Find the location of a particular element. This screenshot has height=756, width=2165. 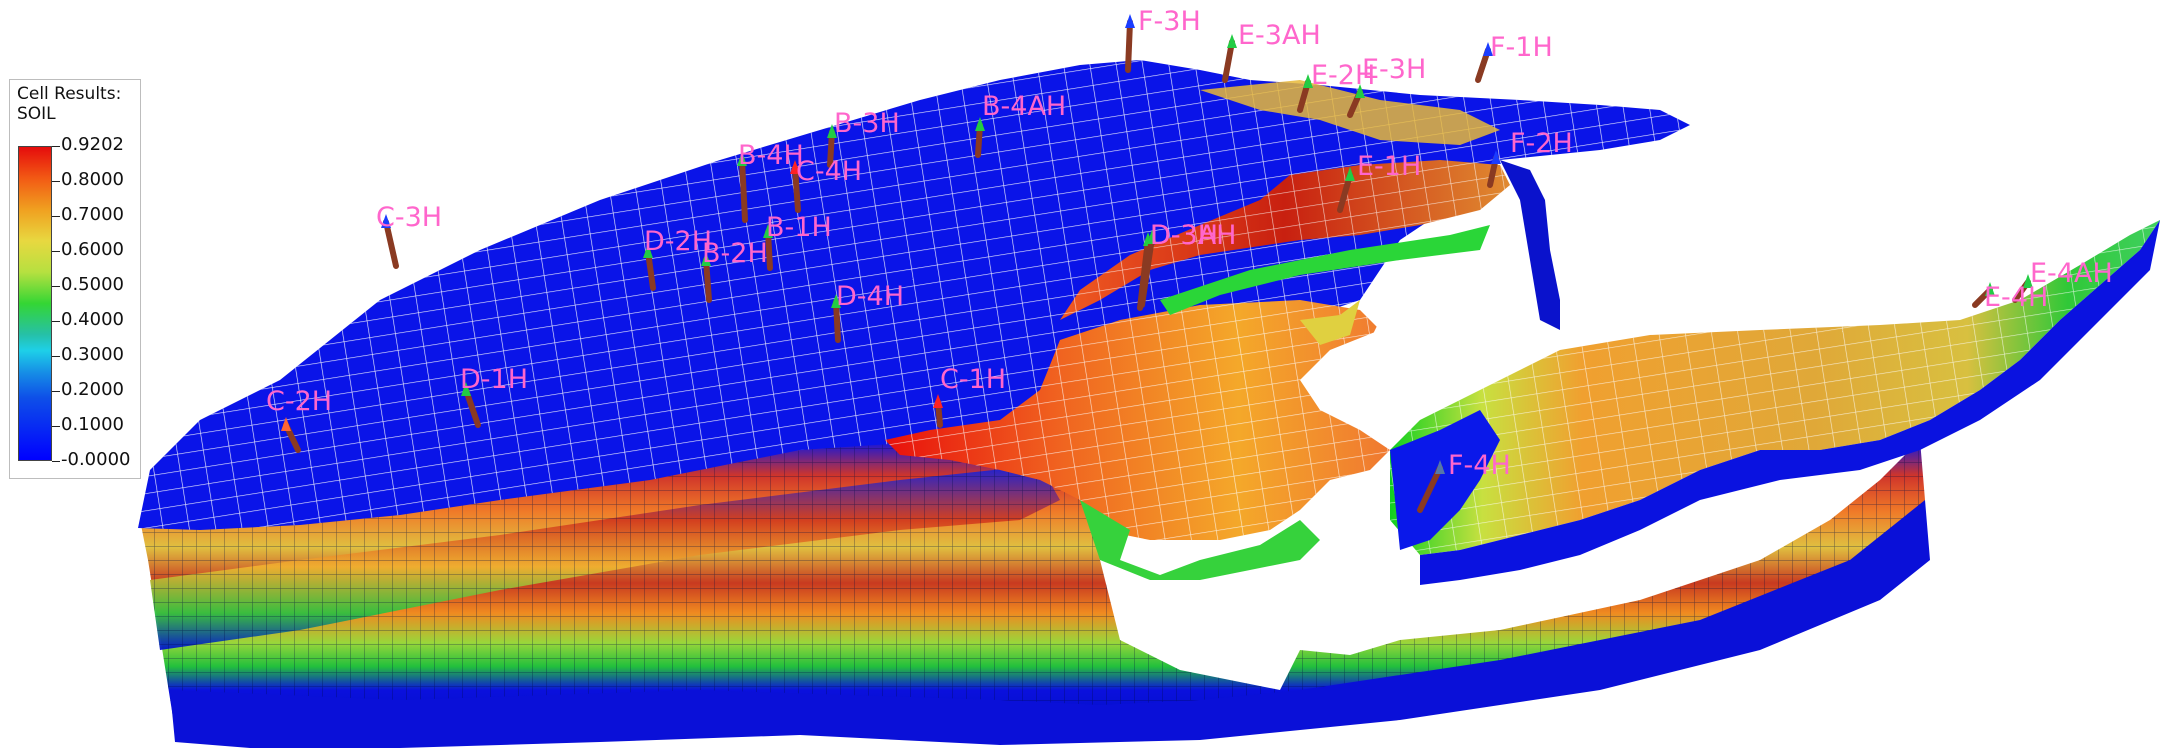

well-label: B-1H is located at coordinates (799, 227).